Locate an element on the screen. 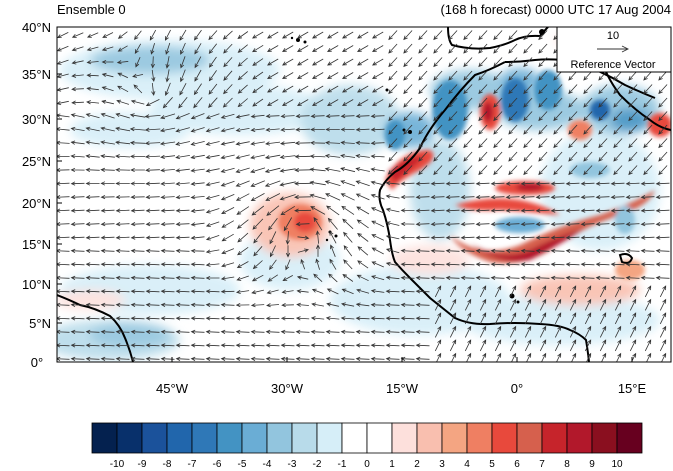 The width and height of the screenshot is (673, 471). colorbar-label: 10 is located at coordinates (617, 464).